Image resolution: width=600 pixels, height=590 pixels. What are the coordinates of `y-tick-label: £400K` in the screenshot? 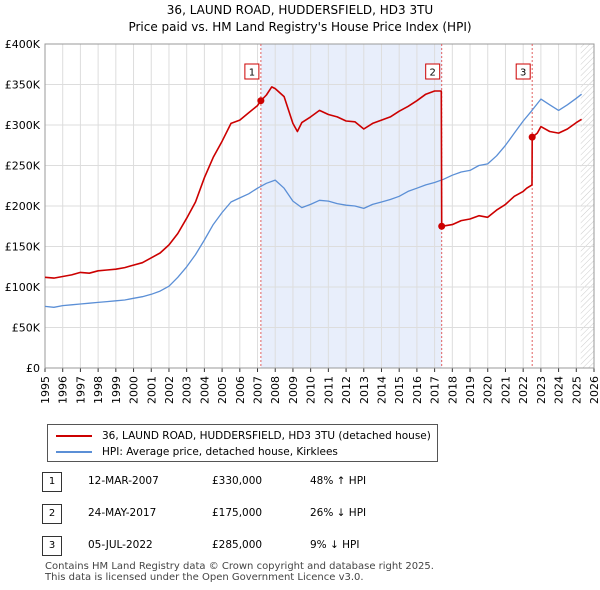 It's located at (23, 44).